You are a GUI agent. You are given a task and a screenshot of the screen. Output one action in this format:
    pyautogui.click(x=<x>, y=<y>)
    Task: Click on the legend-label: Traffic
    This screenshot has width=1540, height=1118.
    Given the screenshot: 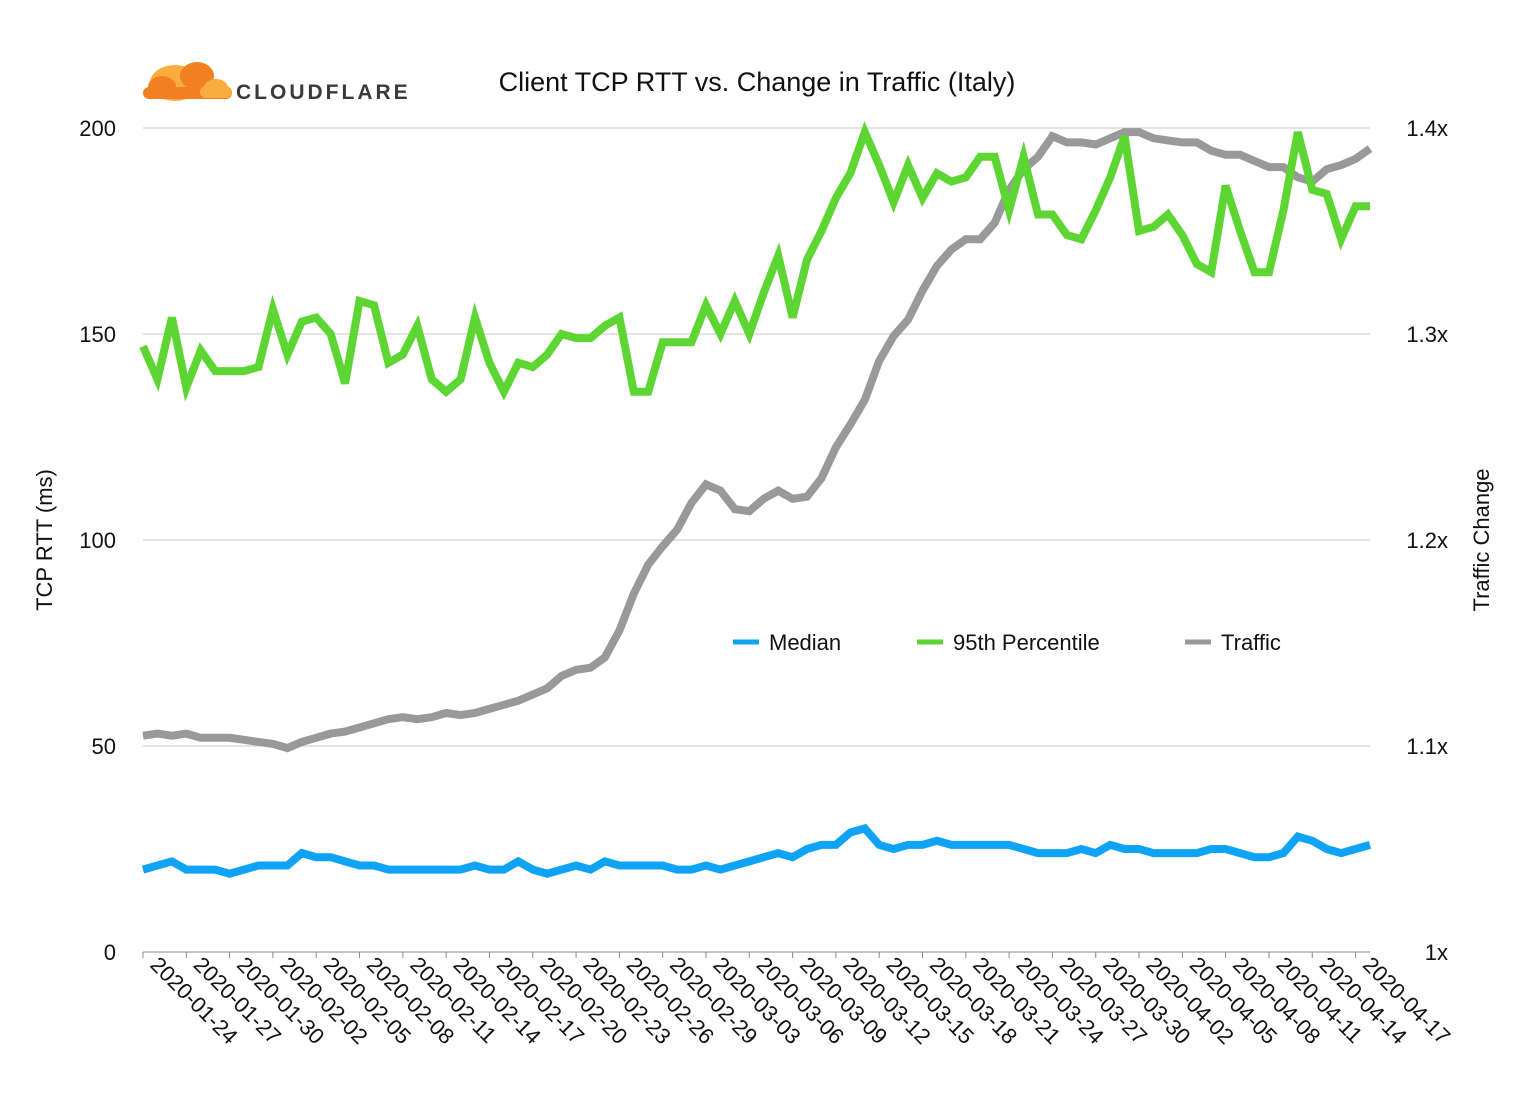 What is the action you would take?
    pyautogui.click(x=1251, y=642)
    